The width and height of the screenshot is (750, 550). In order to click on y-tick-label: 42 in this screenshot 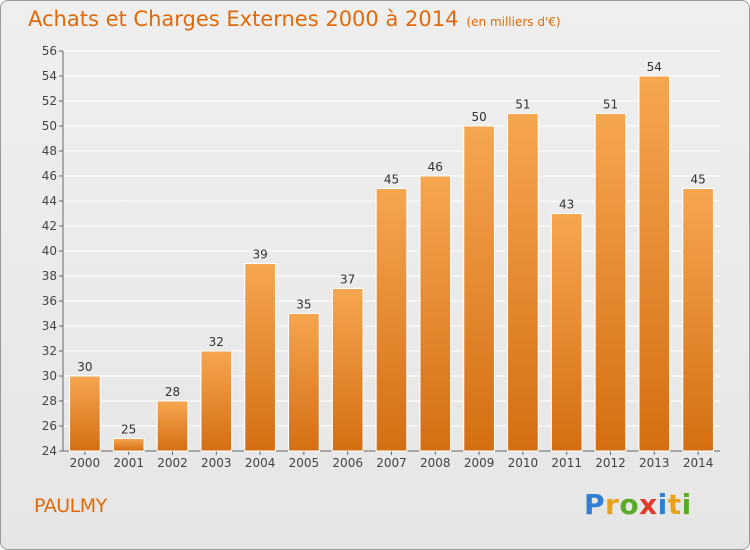, I will do `click(49, 226)`.